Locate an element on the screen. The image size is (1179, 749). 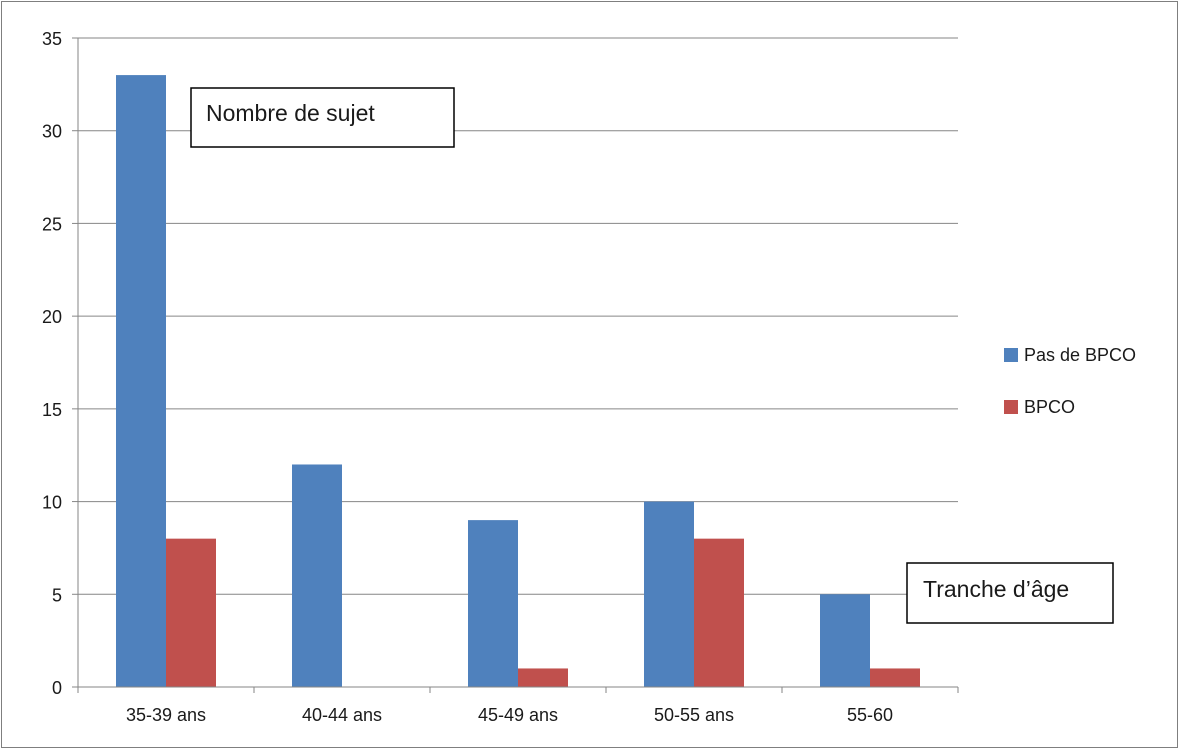
annotation-tranche-d-age: Tranche d’âge is located at coordinates (1010, 593).